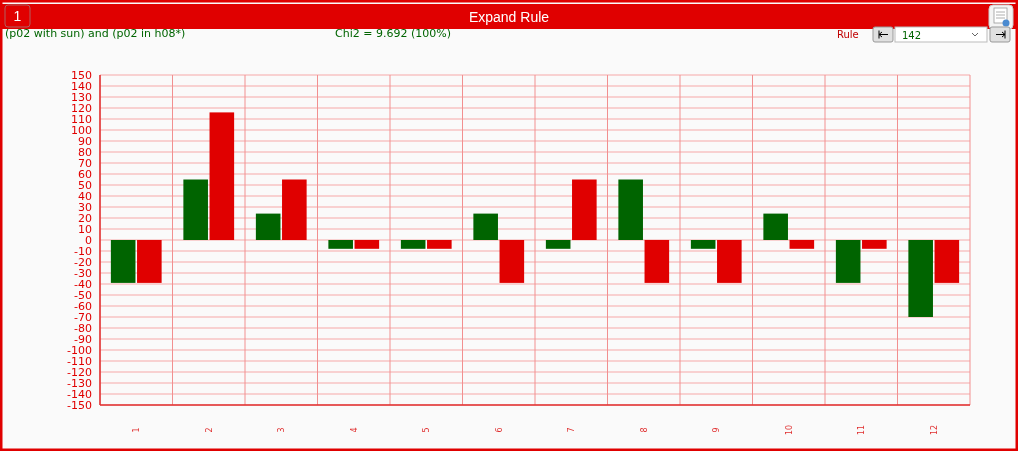  Describe the element at coordinates (81, 75) in the screenshot. I see `y-tick-label: 150` at that location.